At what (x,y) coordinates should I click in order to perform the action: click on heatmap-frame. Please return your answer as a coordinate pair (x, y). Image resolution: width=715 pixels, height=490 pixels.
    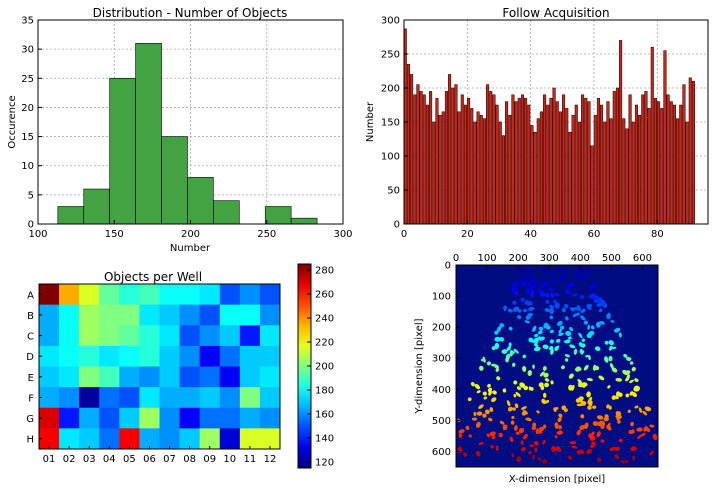
    Looking at the image, I should click on (159, 366).